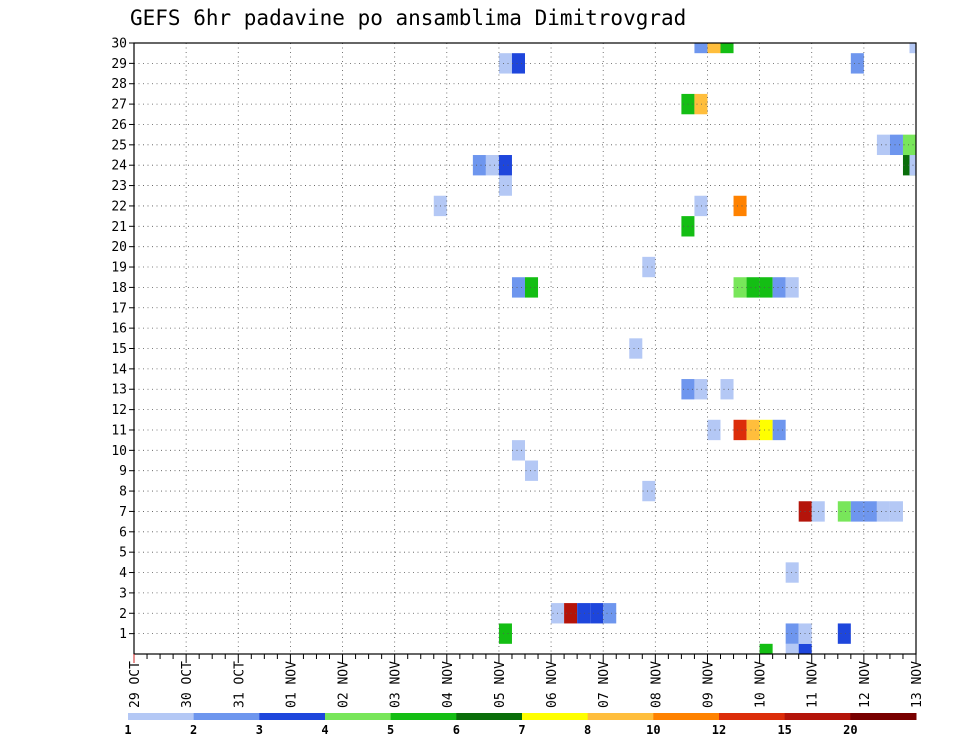 The image size is (960, 742). I want to click on y-tick-label: 19, so click(119, 268).